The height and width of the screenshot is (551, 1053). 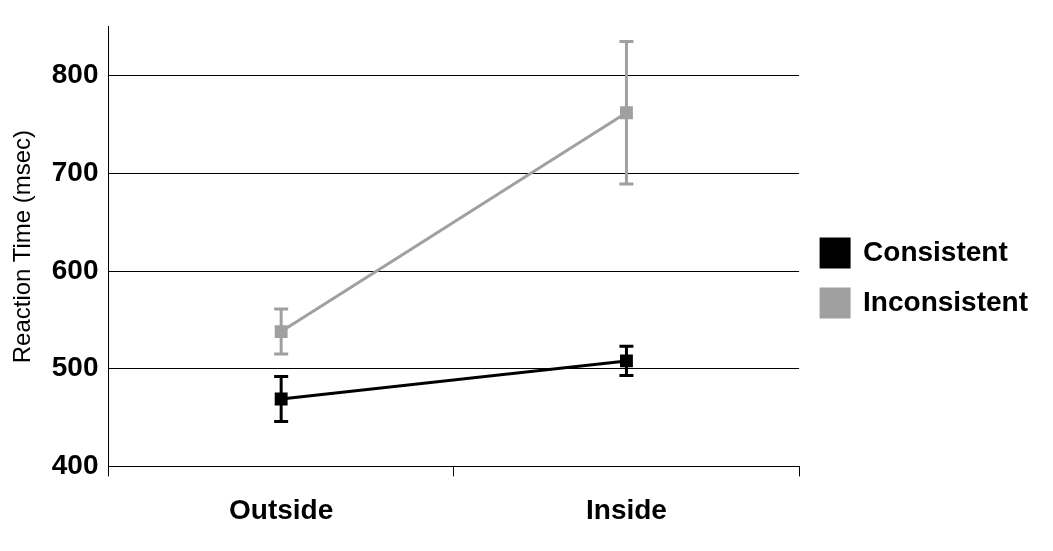 What do you see at coordinates (75, 269) in the screenshot?
I see `y-tick-label: 600` at bounding box center [75, 269].